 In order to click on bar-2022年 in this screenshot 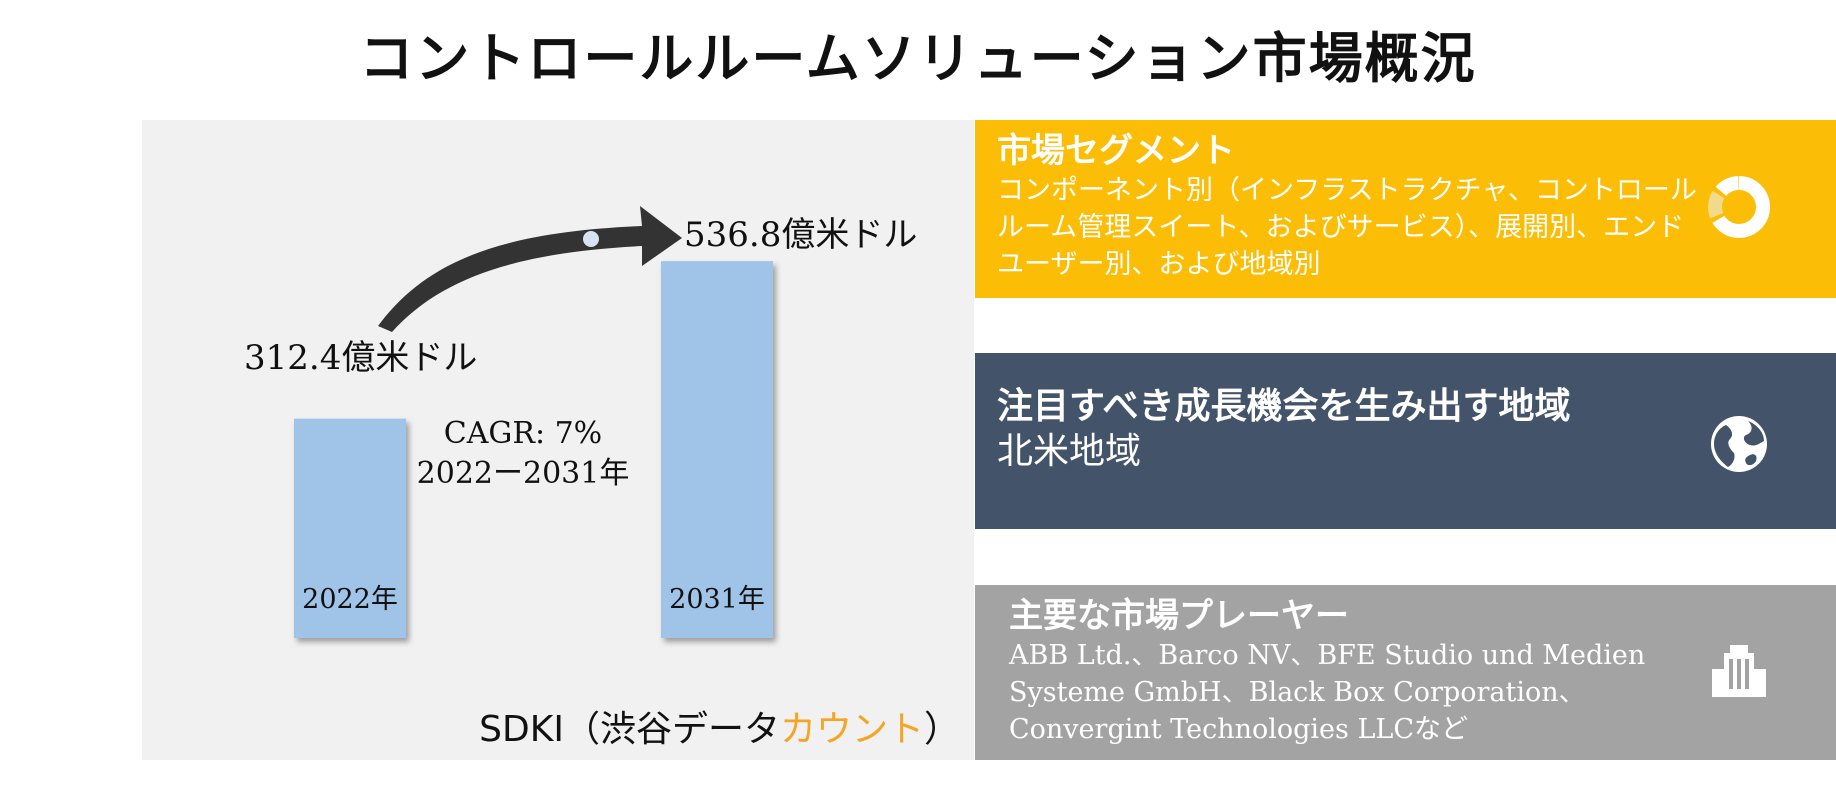, I will do `click(350, 528)`.